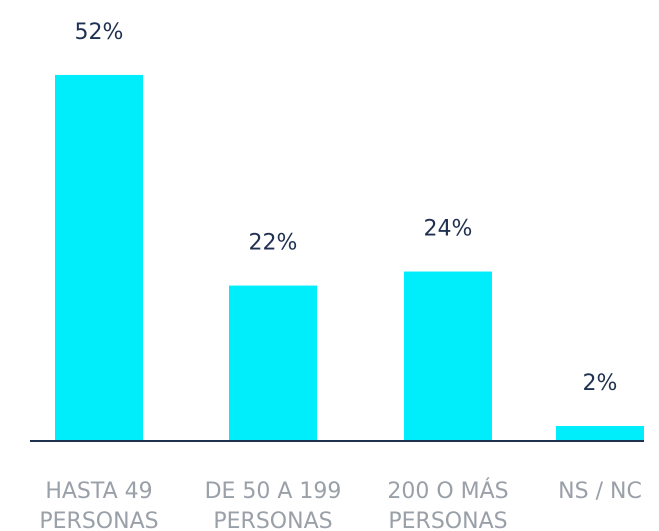 Image resolution: width=659 pixels, height=531 pixels. What do you see at coordinates (448, 229) in the screenshot?
I see `value-label: 24%` at bounding box center [448, 229].